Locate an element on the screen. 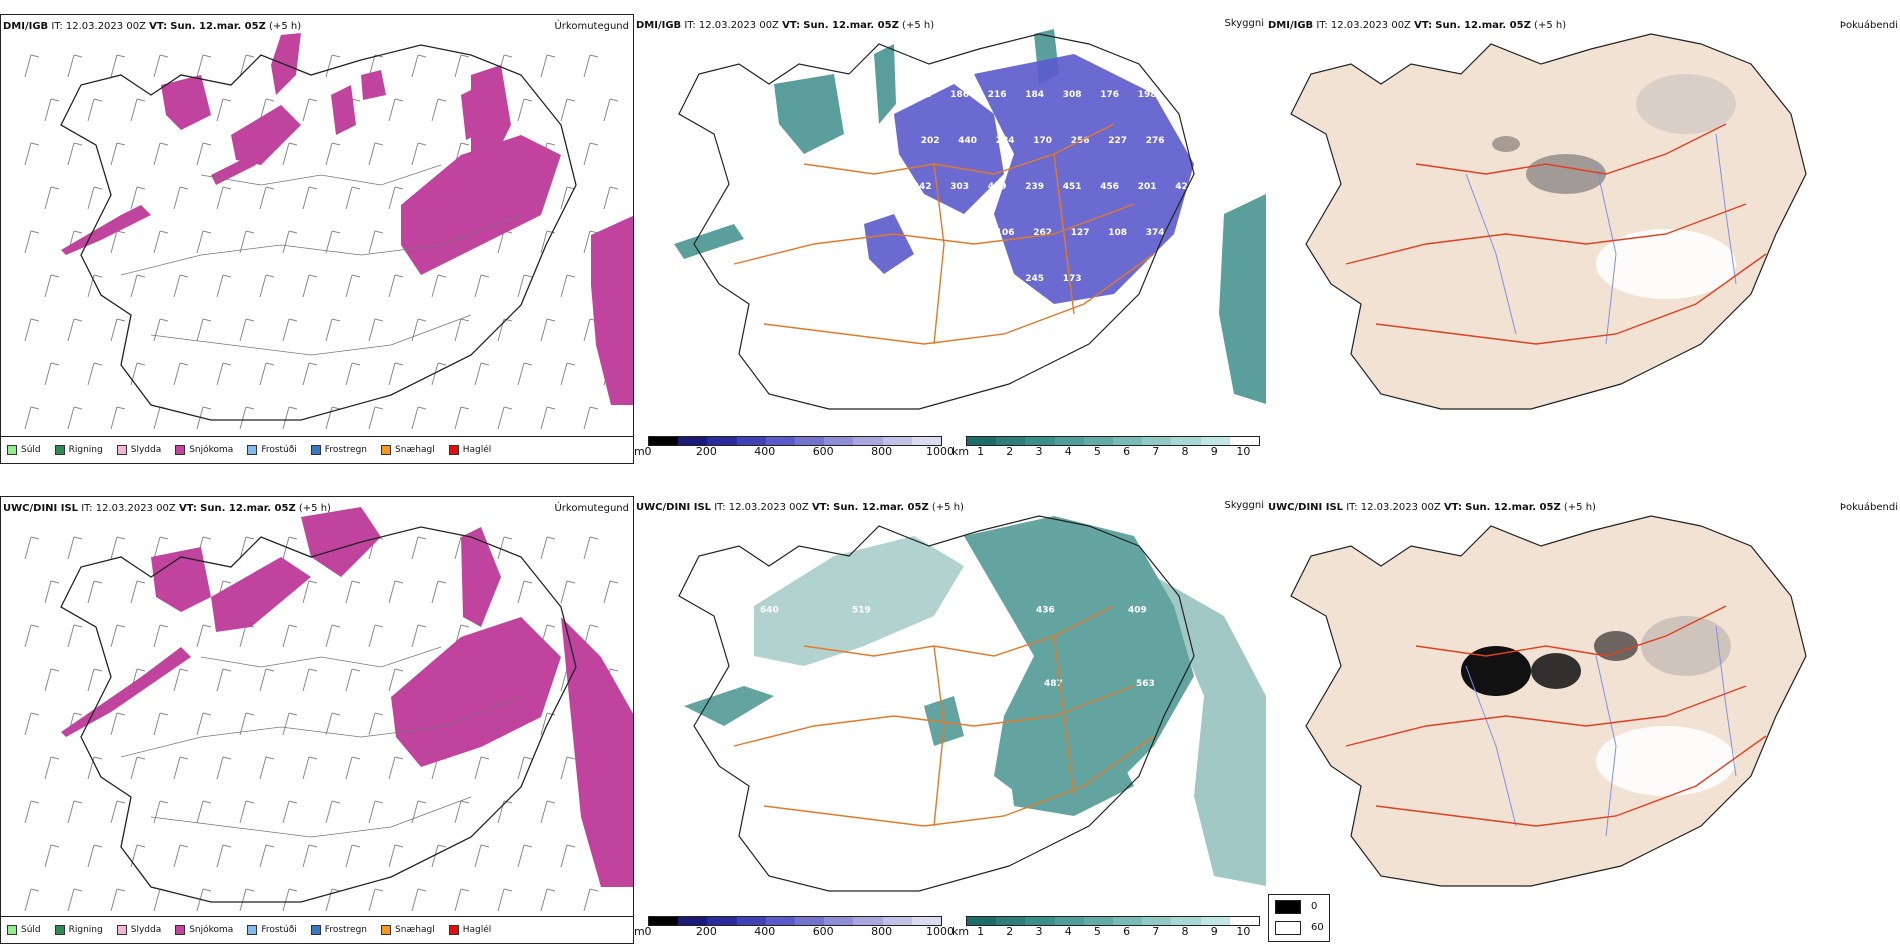 The image size is (1900, 950). fog-swatch-white is located at coordinates (1288, 928).